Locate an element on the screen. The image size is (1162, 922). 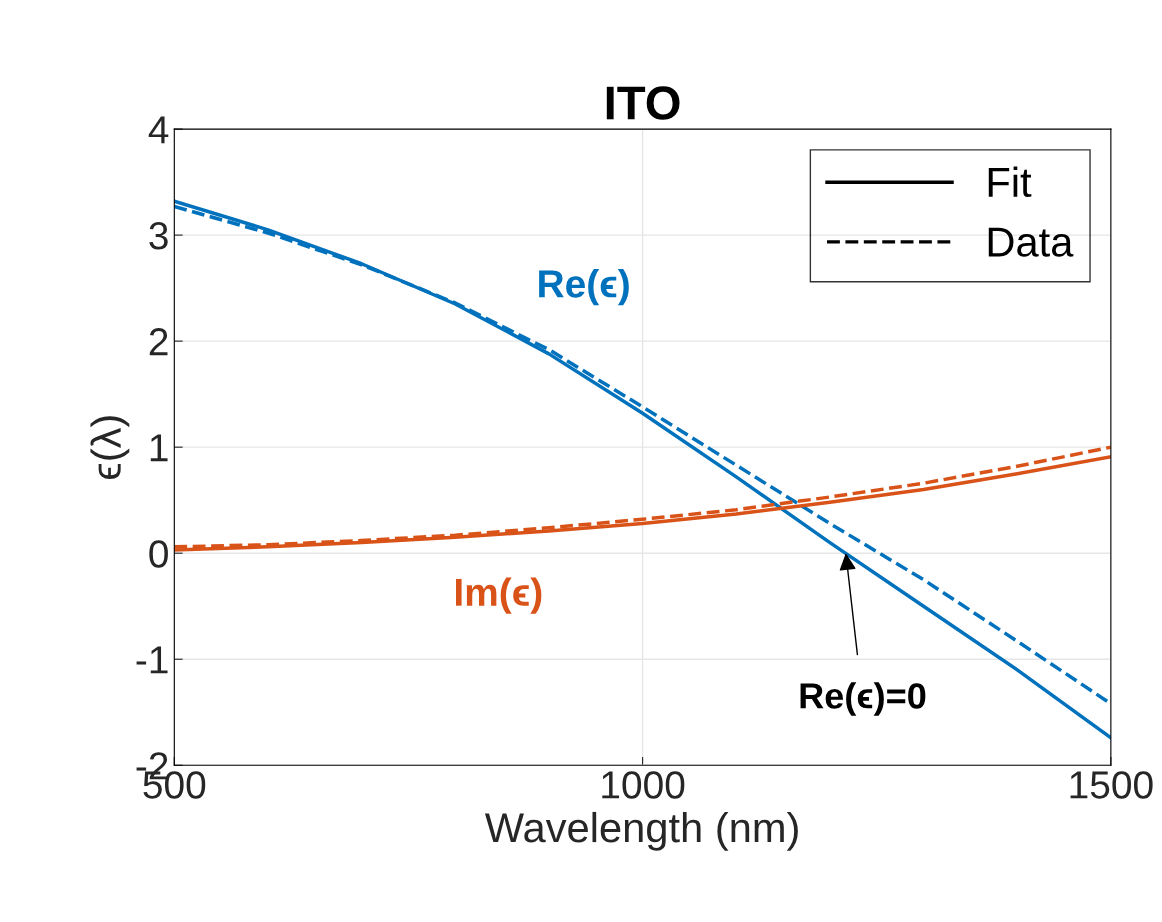
y-axis-title: ϵ(λ) is located at coordinates (110, 448).